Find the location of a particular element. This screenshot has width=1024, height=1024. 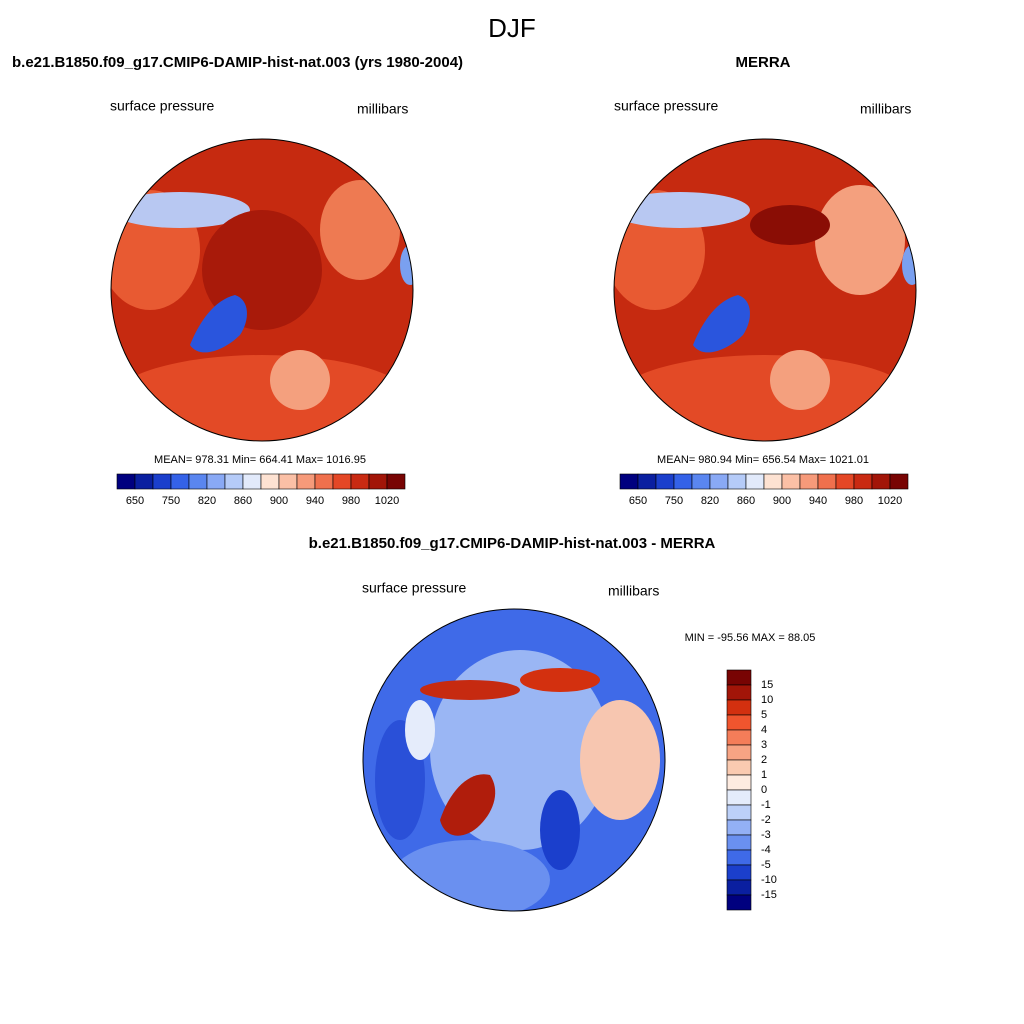

colorbar-label: 860 is located at coordinates (243, 501).